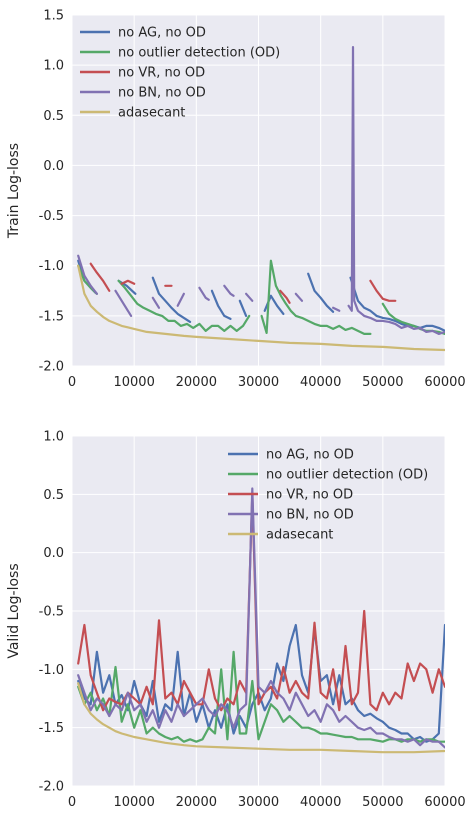 The image size is (474, 819). Describe the element at coordinates (14, 191) in the screenshot. I see `y-axis-label: Train Log-loss` at that location.